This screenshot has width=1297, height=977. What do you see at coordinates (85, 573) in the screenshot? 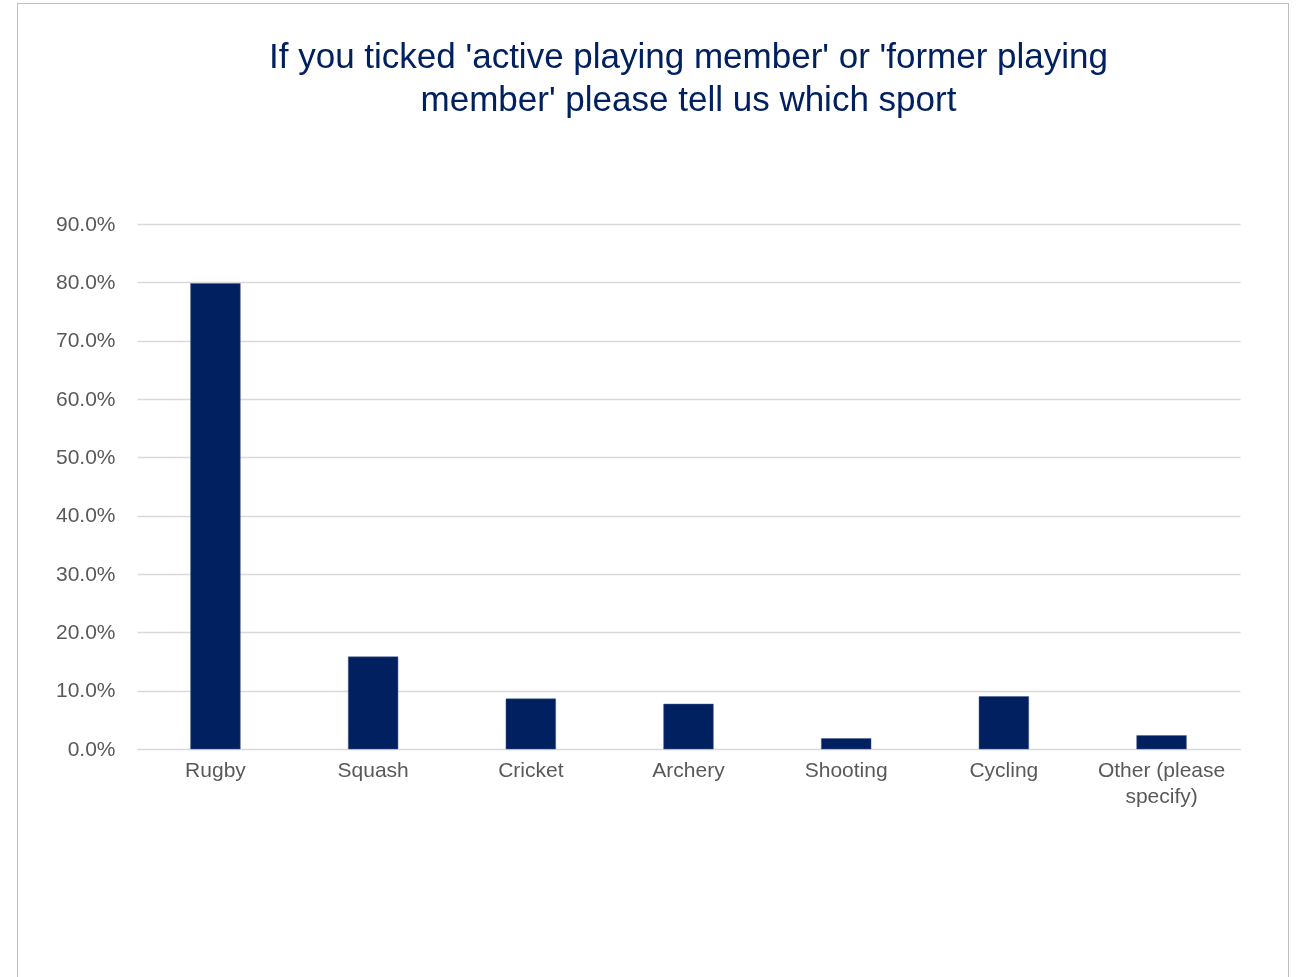
I see `y-tick-label: 30.0%` at bounding box center [85, 573].